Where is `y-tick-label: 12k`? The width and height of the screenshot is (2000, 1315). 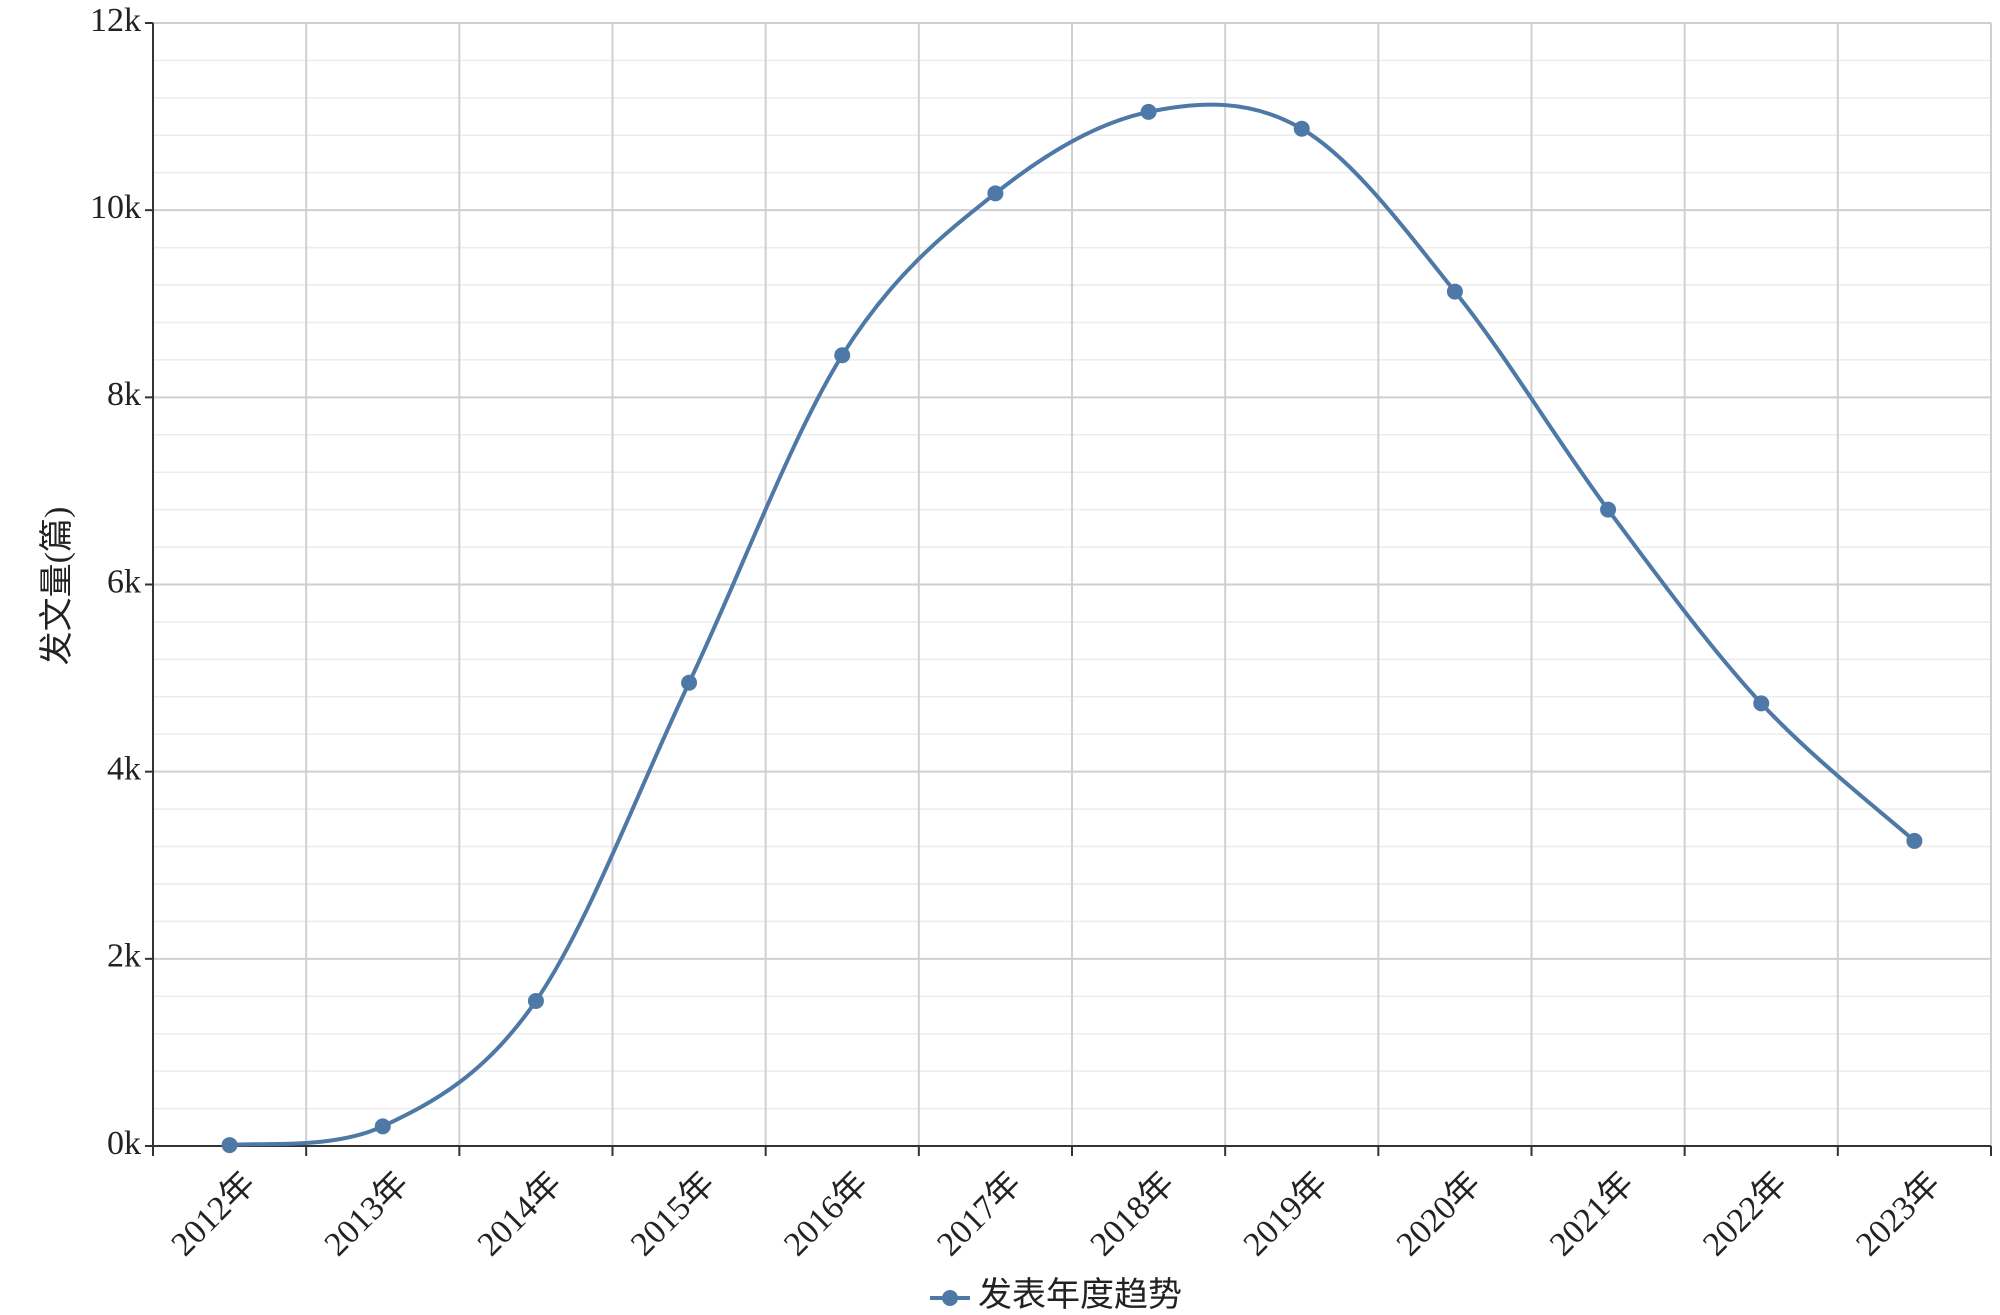 y-tick-label: 12k is located at coordinates (115, 20).